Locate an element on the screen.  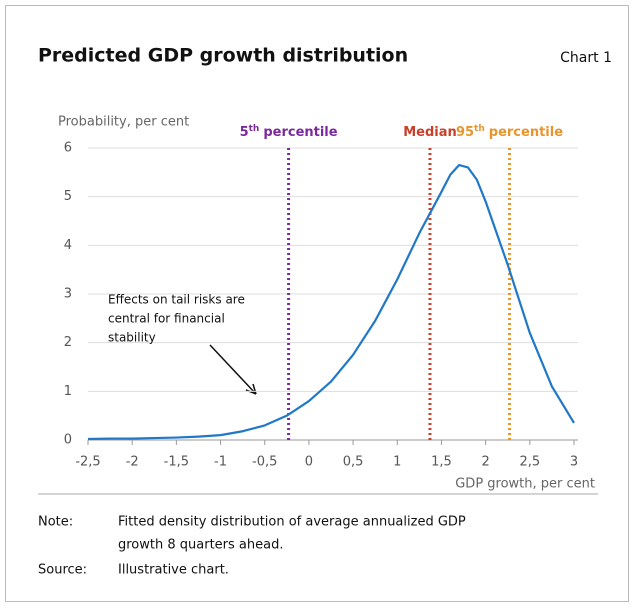
y-tick-label: 0 is located at coordinates (68, 440).